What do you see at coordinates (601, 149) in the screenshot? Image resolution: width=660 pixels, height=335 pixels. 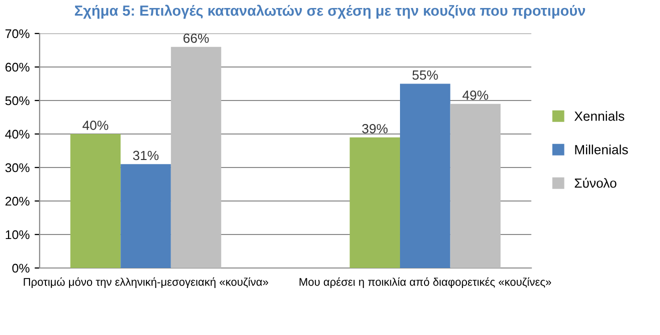 I see `legend-label: Millenials` at bounding box center [601, 149].